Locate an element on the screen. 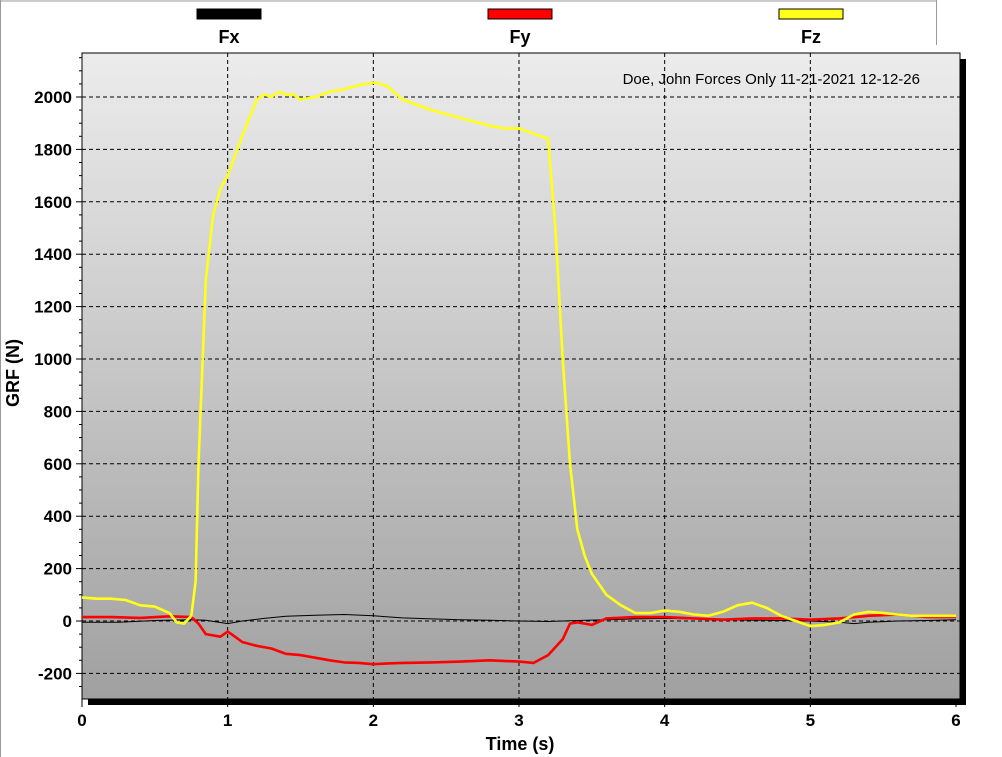  y-axis-title: GRF (N) is located at coordinates (13, 373).